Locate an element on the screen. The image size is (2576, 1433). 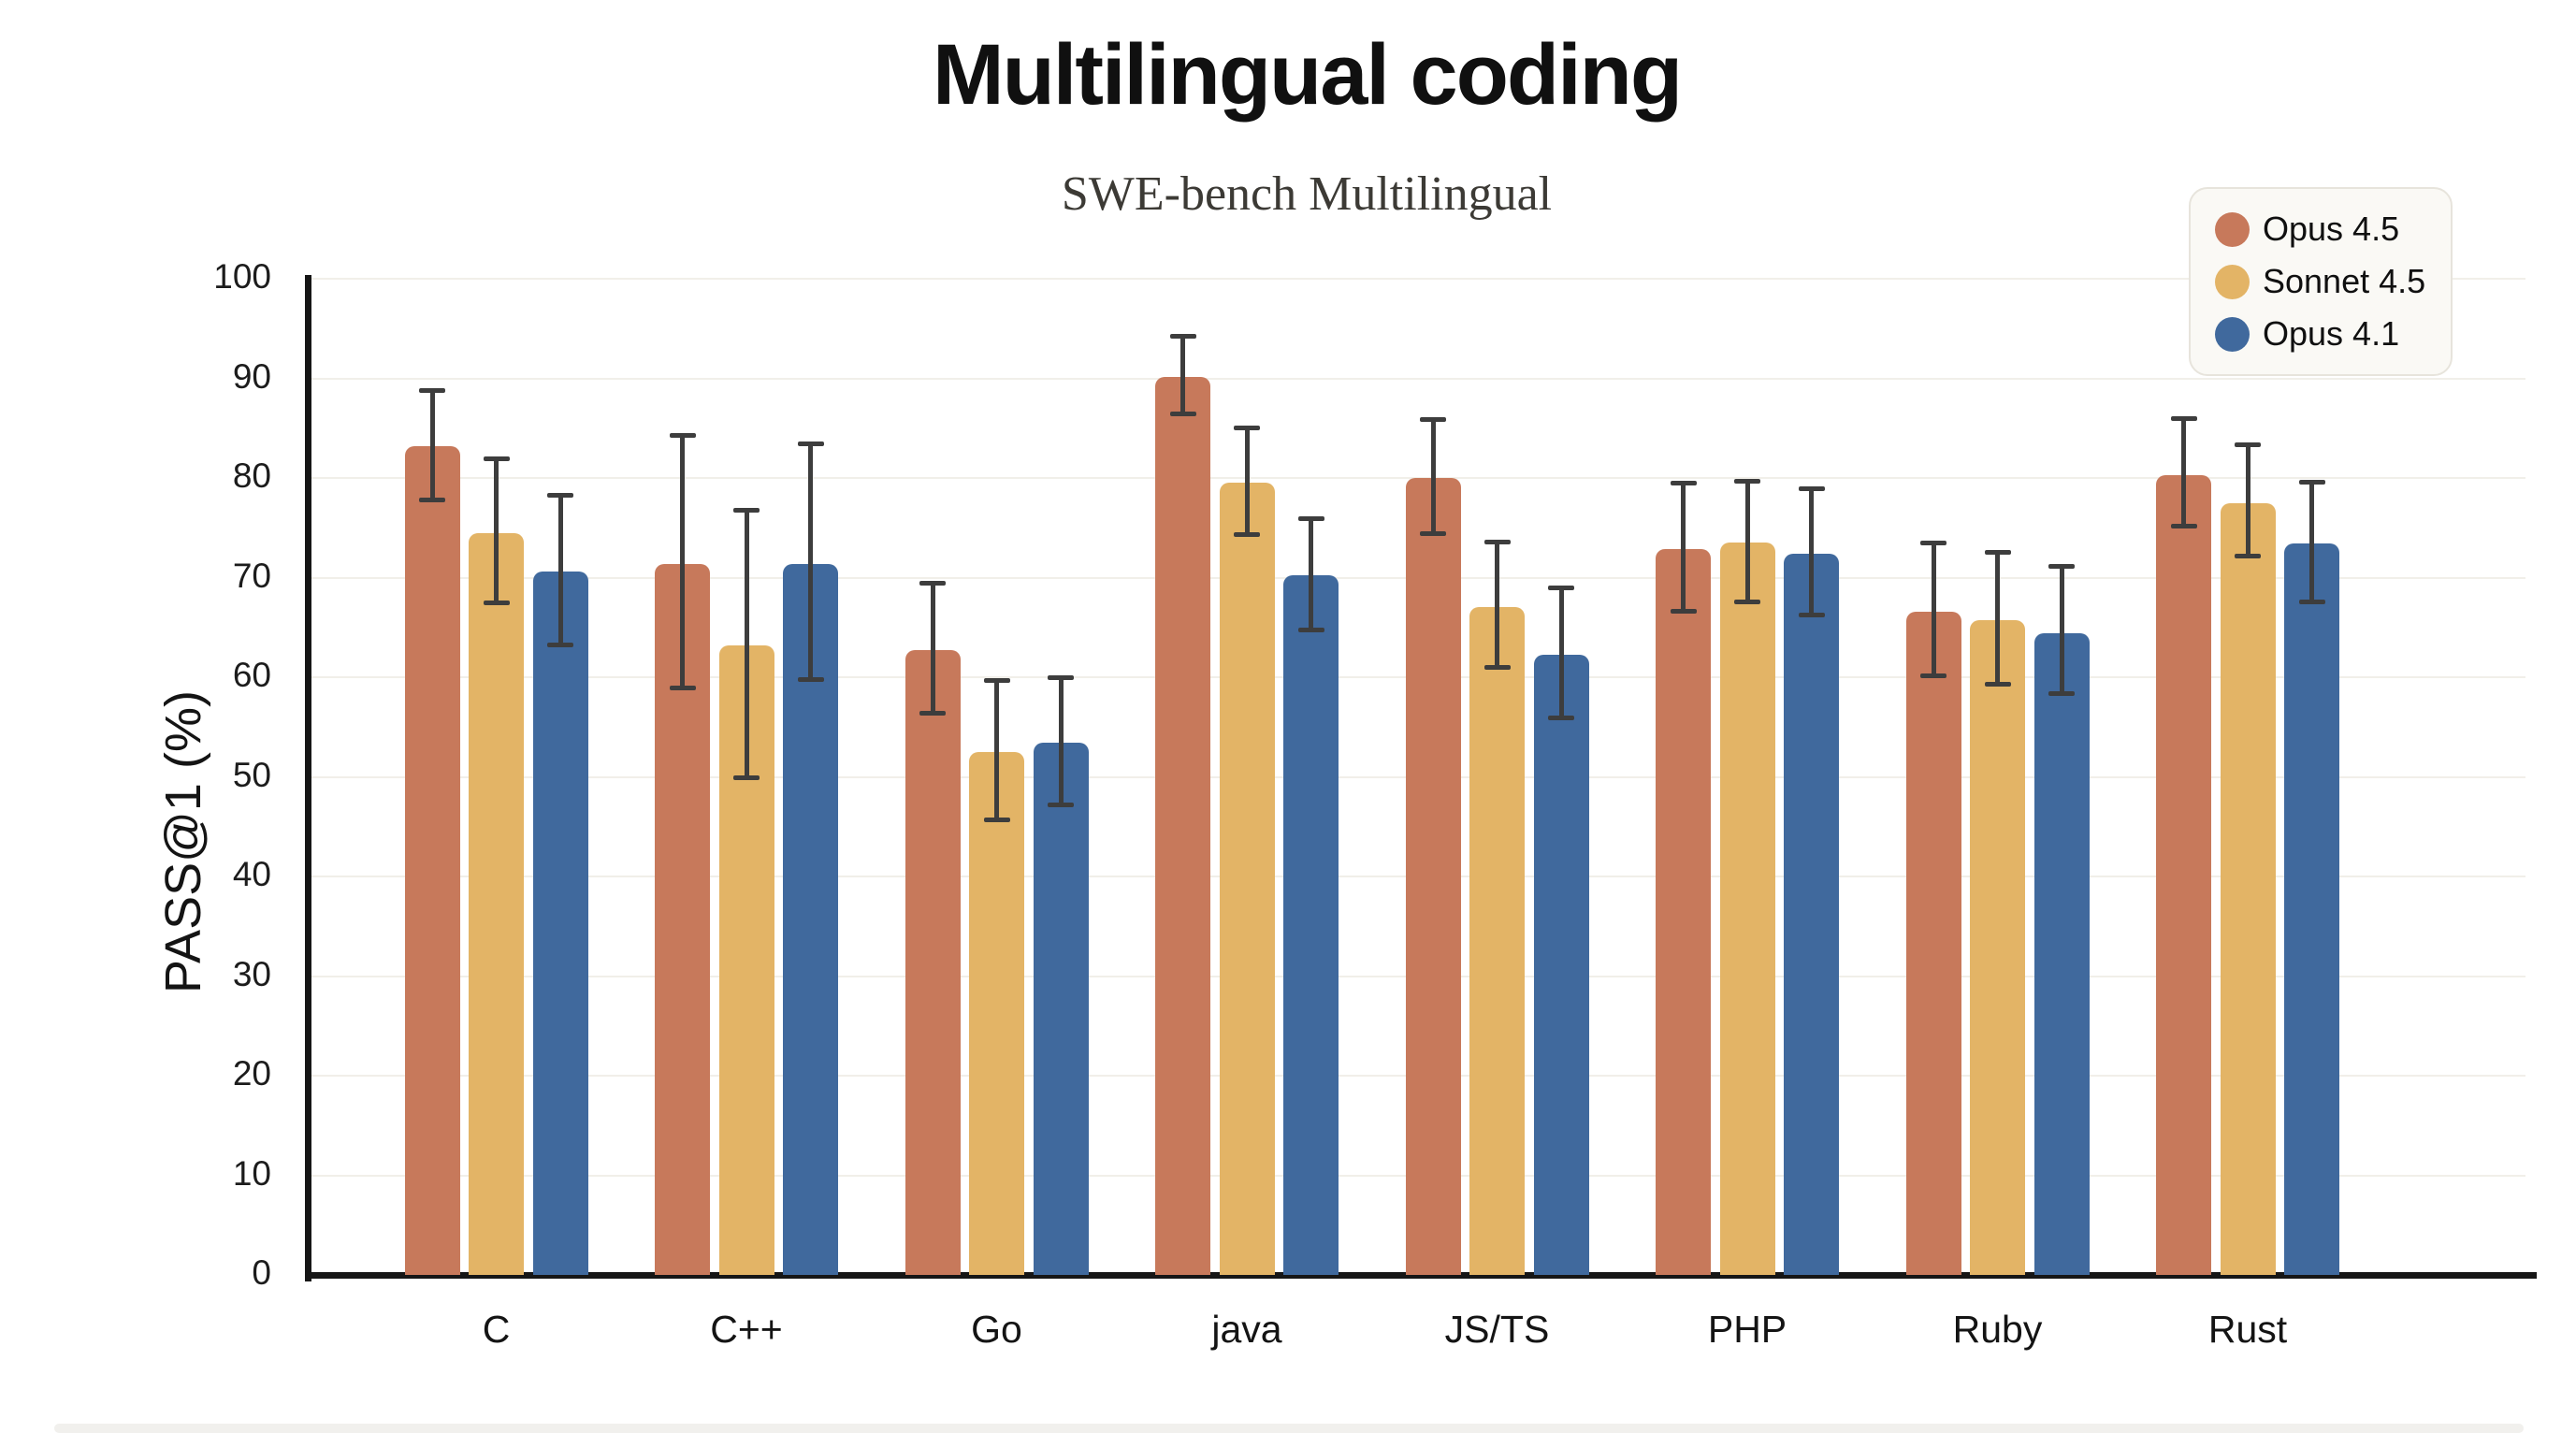
legend-item-opus-4-5: Opus 4.5 is located at coordinates (2333, 229).